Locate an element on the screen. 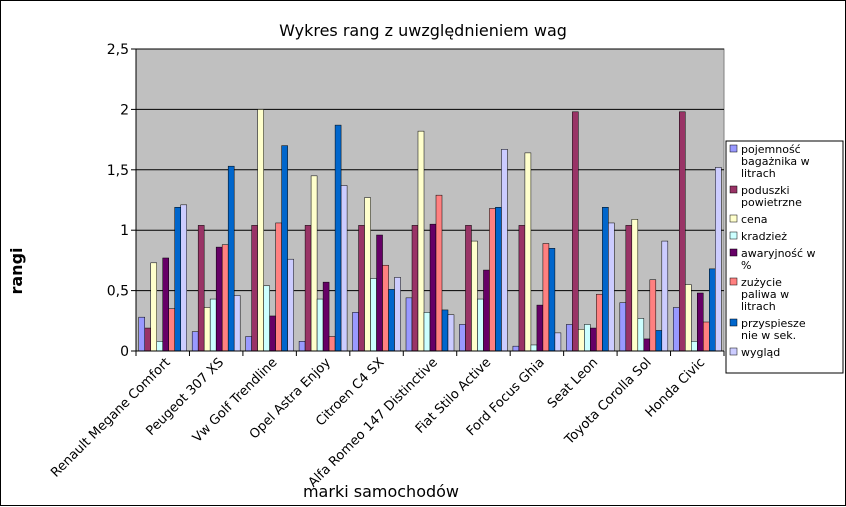  y-axis-title: rangi is located at coordinates (16, 270).